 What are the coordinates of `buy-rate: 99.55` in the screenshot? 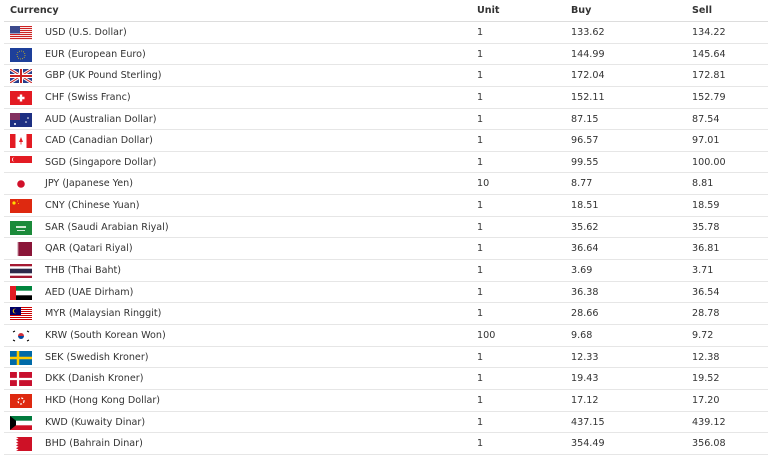 It's located at (585, 162).